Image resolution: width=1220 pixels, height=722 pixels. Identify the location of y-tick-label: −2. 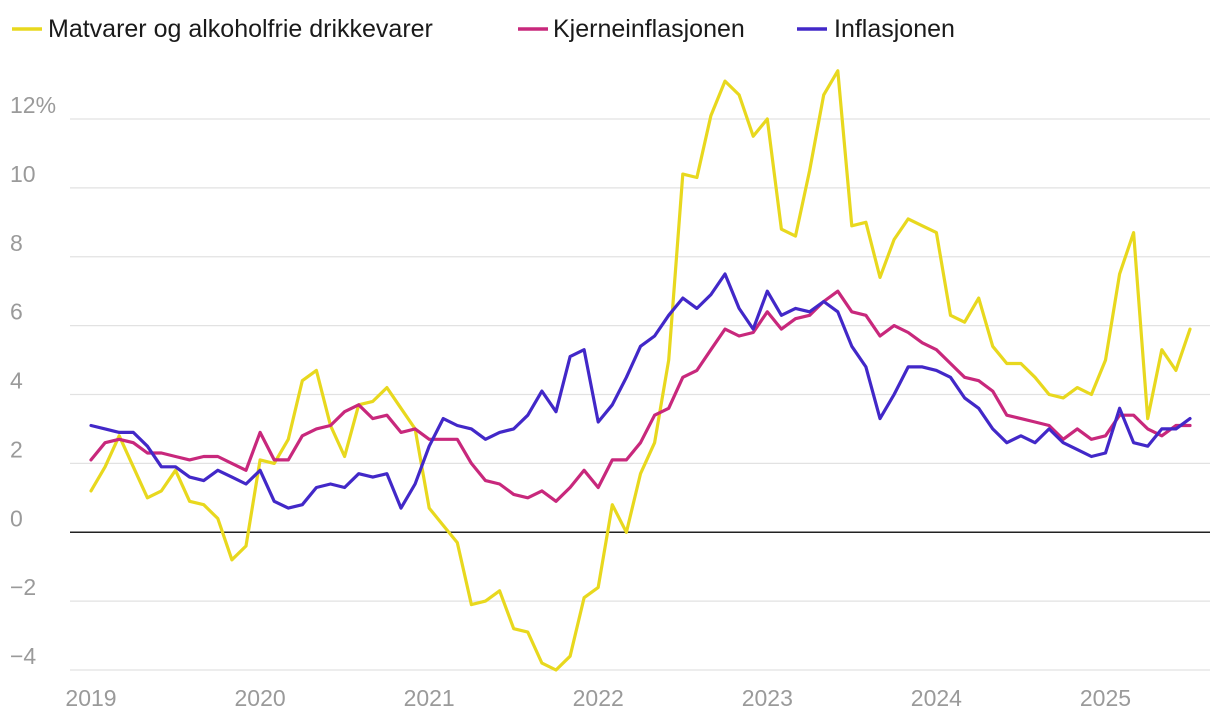
(23, 587).